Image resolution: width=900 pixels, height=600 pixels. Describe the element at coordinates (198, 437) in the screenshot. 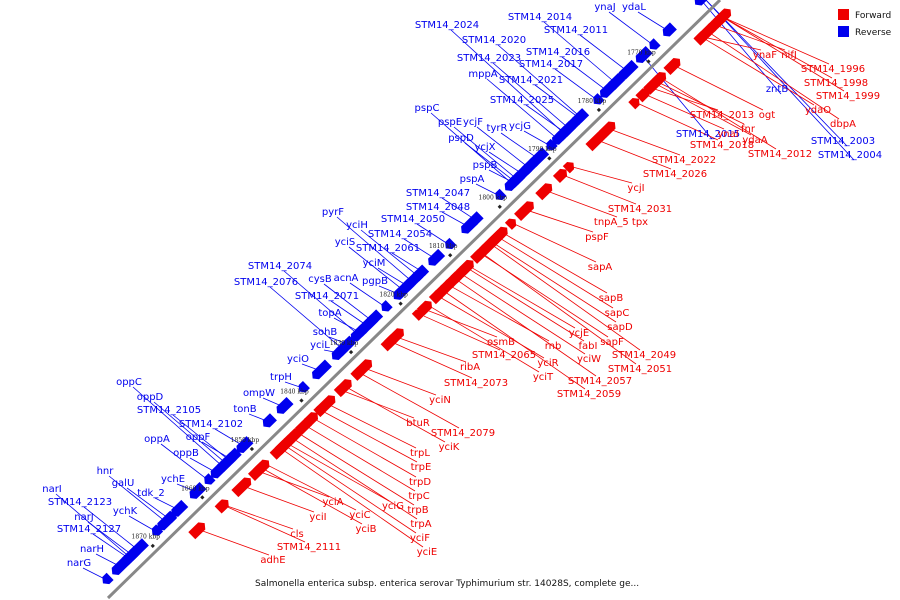

I see `reverse-gene-label: oppF` at that location.